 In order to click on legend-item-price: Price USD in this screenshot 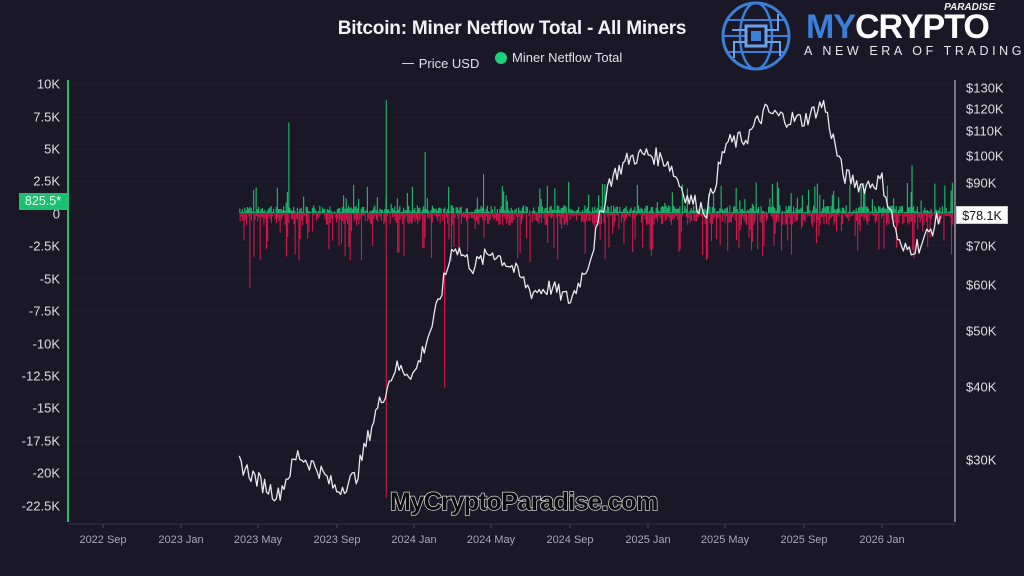, I will do `click(440, 63)`.